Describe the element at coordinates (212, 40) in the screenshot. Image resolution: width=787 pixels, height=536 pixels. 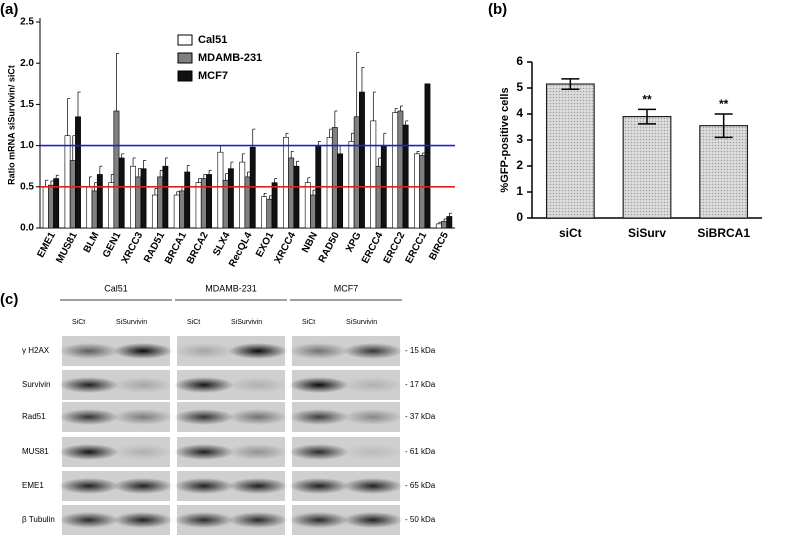
I see `legend-label: Cal51` at that location.